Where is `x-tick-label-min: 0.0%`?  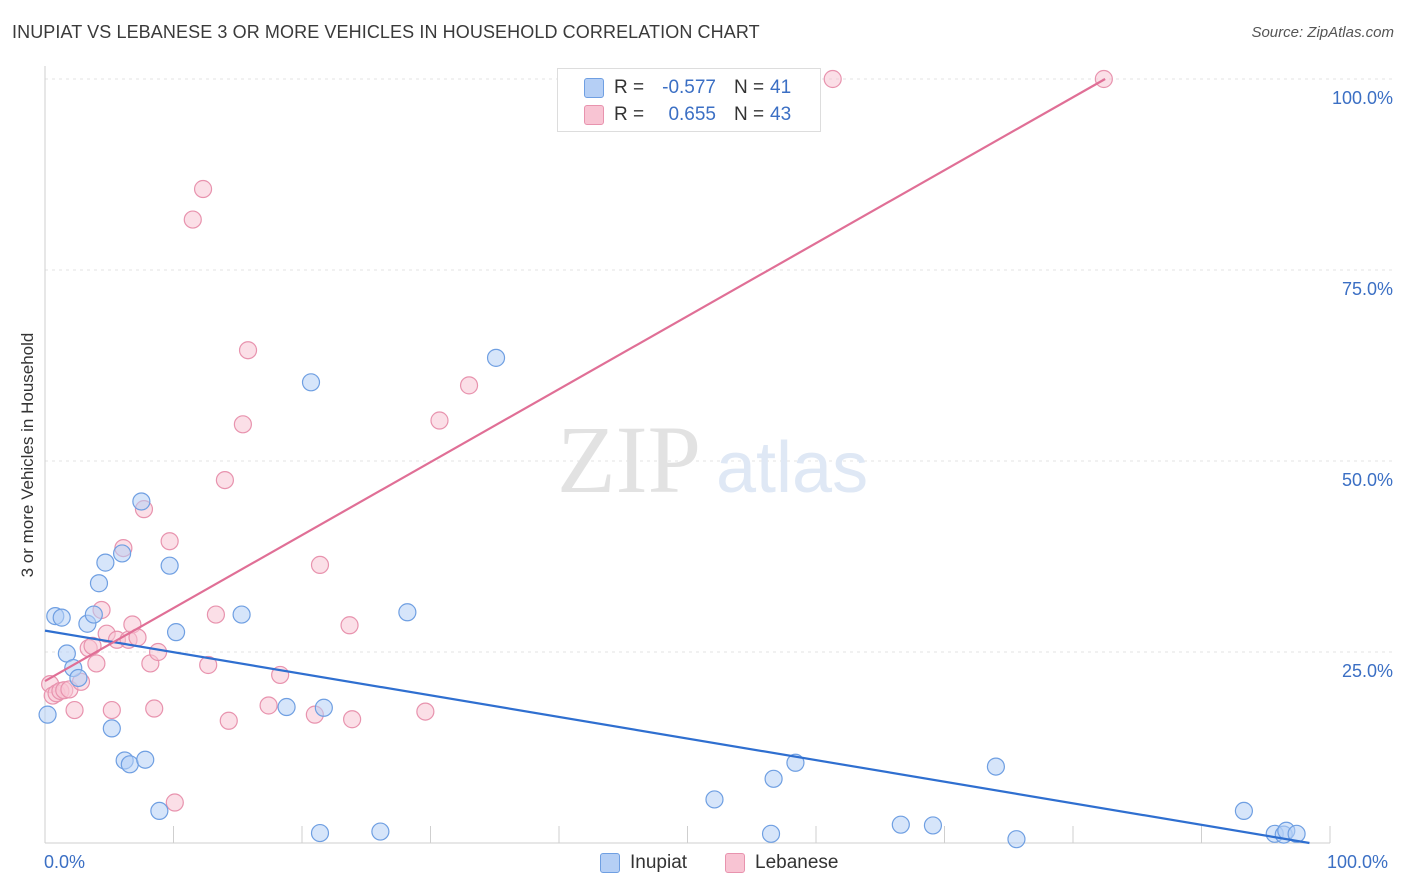 x-tick-label-min: 0.0% is located at coordinates (65, 862).